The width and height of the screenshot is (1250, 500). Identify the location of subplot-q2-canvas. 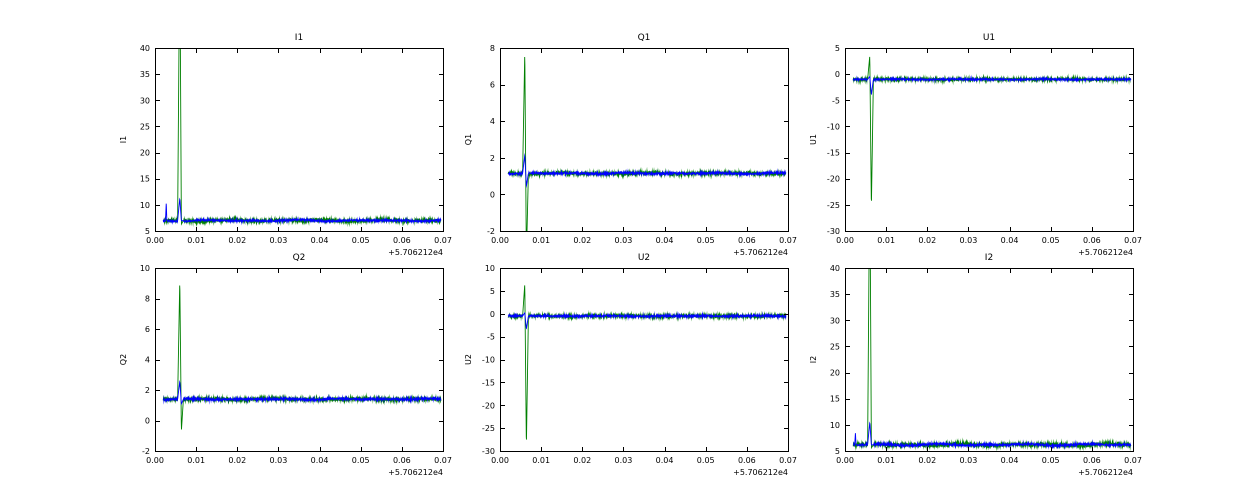
(285, 369).